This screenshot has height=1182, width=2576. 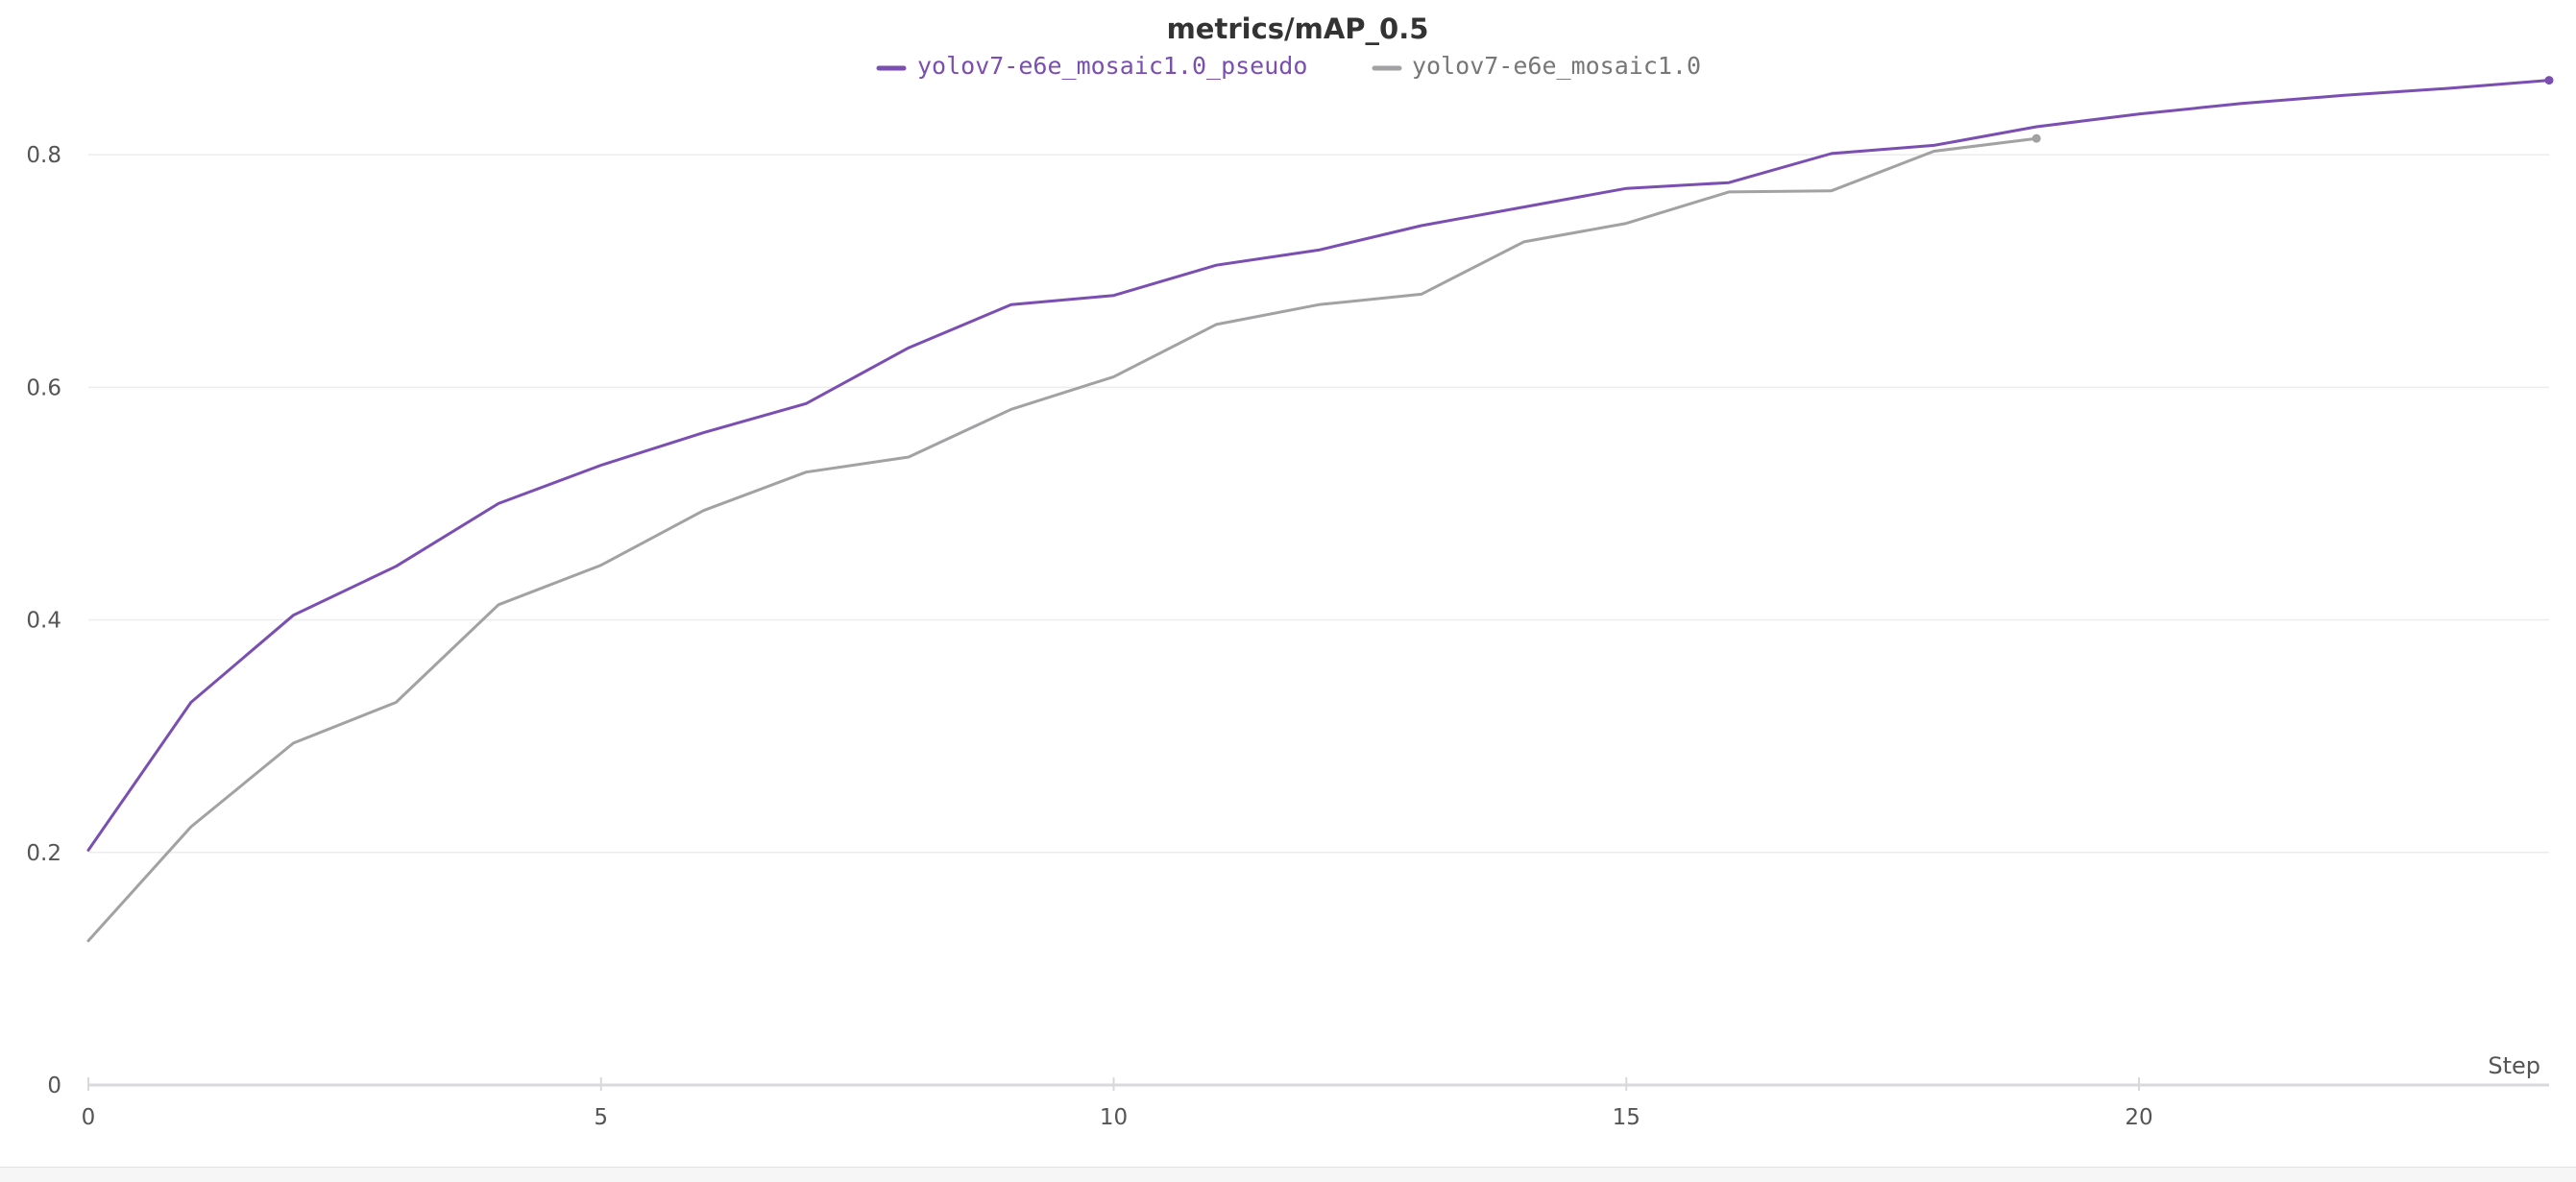 I want to click on panel-footer-bar, so click(x=1288, y=1174).